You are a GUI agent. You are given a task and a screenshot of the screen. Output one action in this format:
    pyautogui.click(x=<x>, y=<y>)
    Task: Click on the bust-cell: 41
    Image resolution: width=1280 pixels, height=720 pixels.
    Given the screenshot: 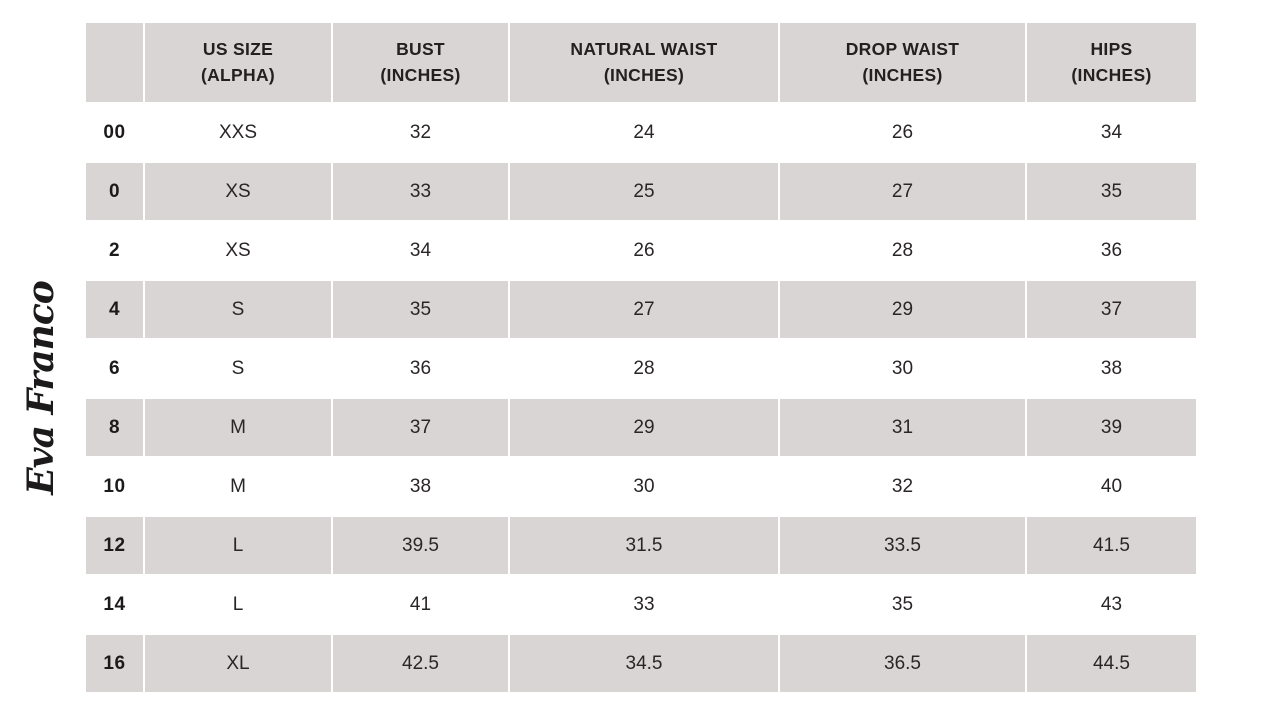 What is the action you would take?
    pyautogui.click(x=420, y=604)
    